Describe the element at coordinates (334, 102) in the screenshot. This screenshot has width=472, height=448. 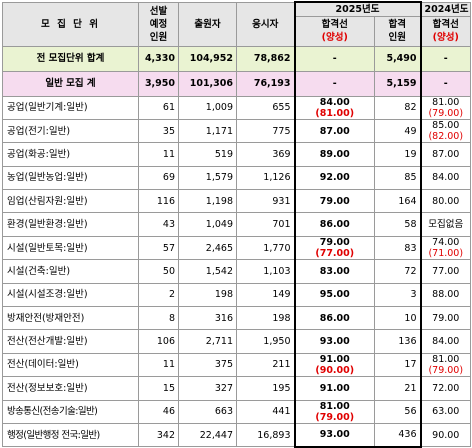
I see `passline-2025: 84.00` at that location.